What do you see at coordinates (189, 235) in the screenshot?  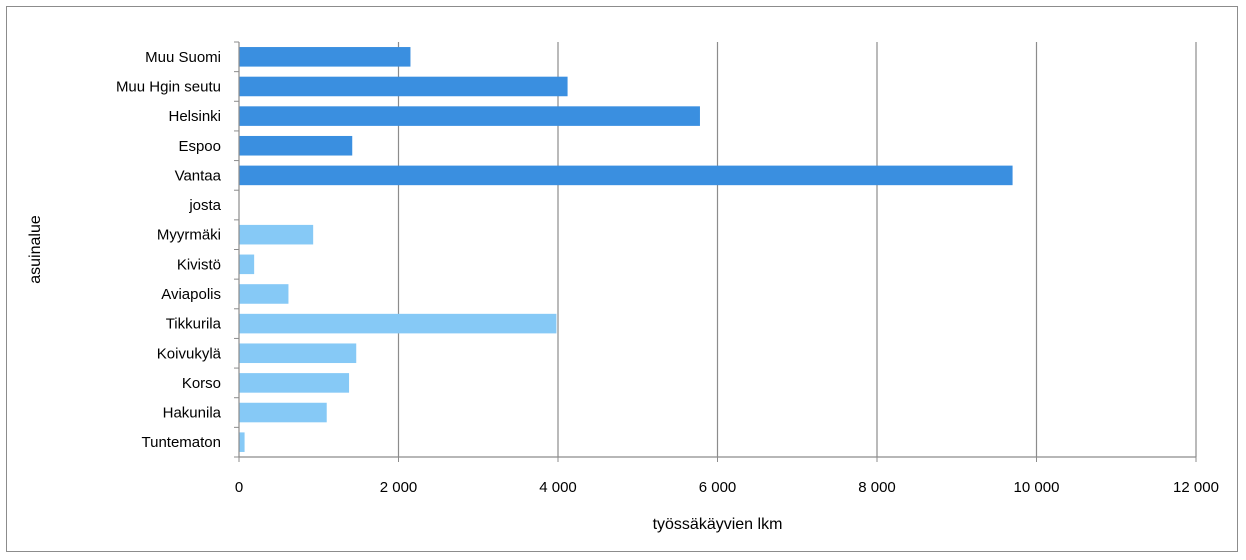 I see `y-tick-label: Myyrmäki` at bounding box center [189, 235].